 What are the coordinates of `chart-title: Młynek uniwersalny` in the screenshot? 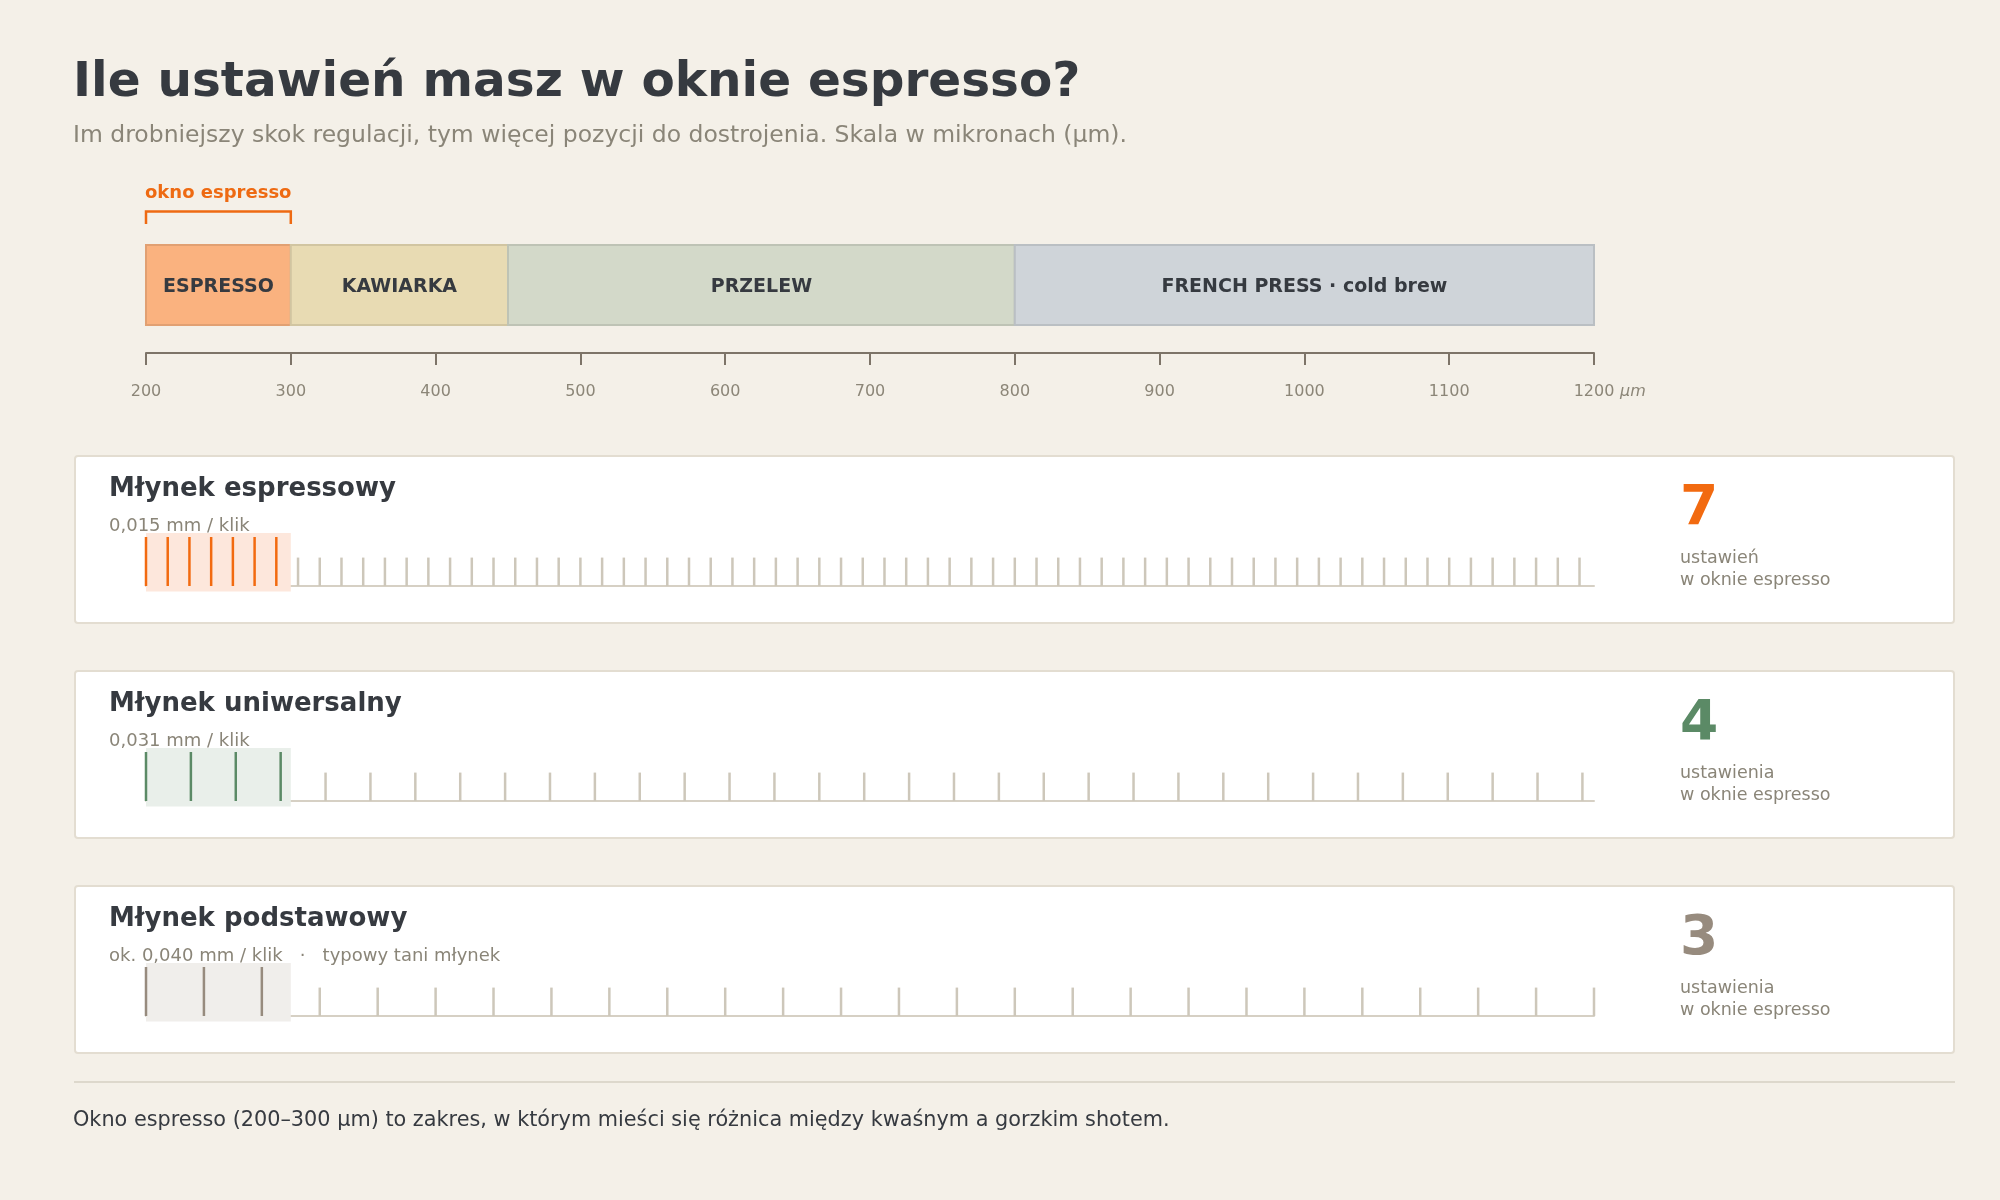 It's located at (255, 702).